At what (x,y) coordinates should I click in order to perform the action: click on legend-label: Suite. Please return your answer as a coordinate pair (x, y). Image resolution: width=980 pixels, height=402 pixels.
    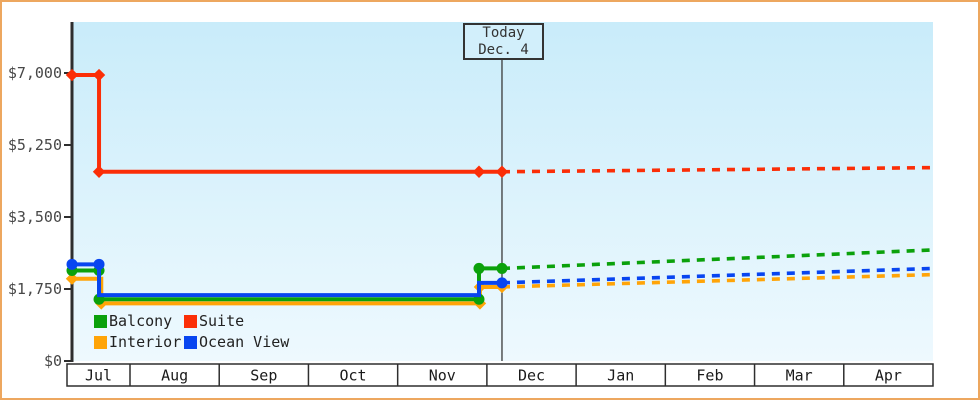
    Looking at the image, I should click on (222, 321).